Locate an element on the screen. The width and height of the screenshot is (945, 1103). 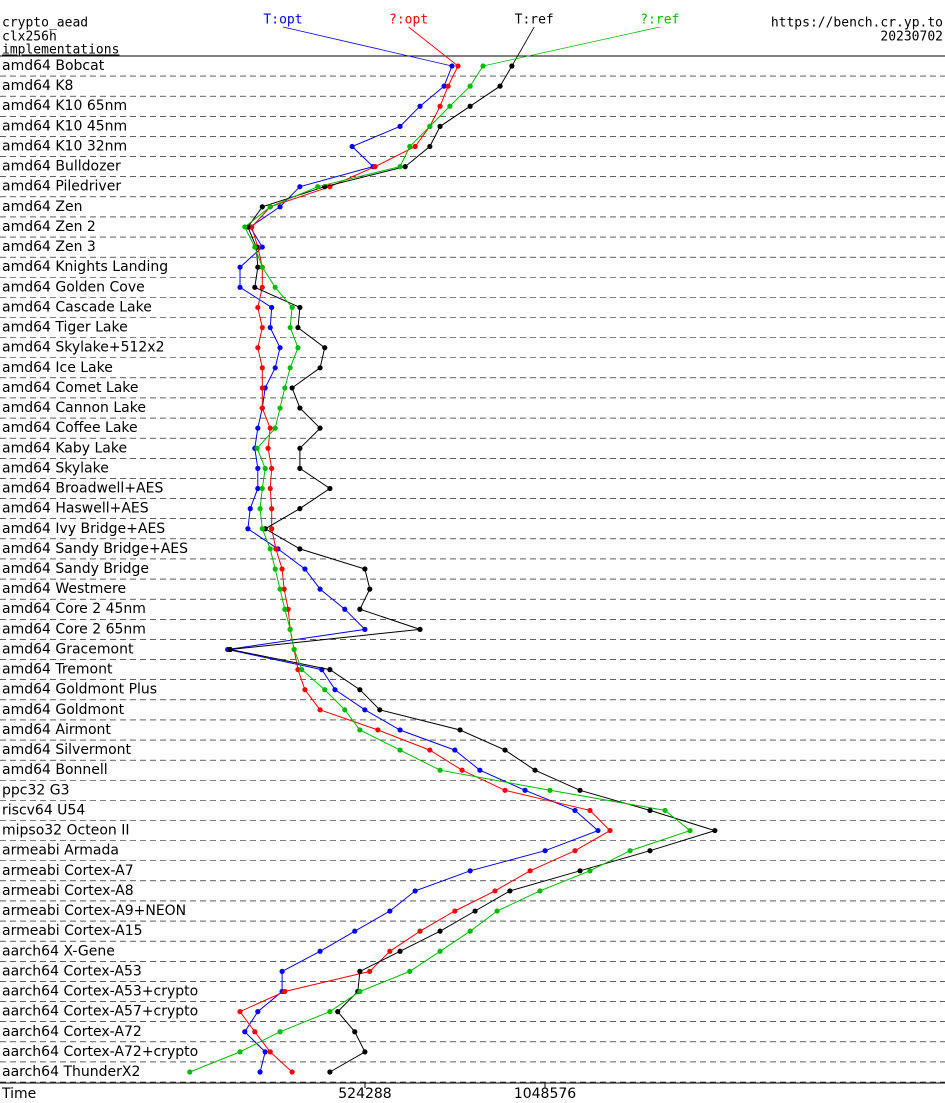
y-tick-label: amd64 Haswell+AES is located at coordinates (75, 509).